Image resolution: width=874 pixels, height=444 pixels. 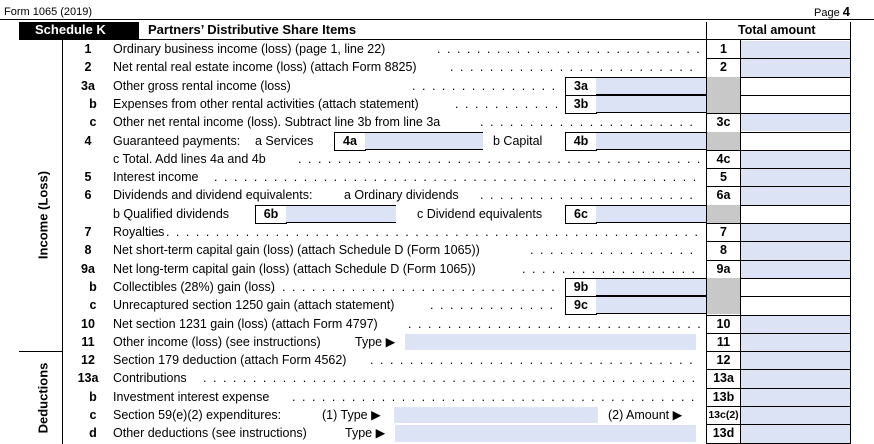 I want to click on inner-line-number: 4a, so click(x=350, y=141).